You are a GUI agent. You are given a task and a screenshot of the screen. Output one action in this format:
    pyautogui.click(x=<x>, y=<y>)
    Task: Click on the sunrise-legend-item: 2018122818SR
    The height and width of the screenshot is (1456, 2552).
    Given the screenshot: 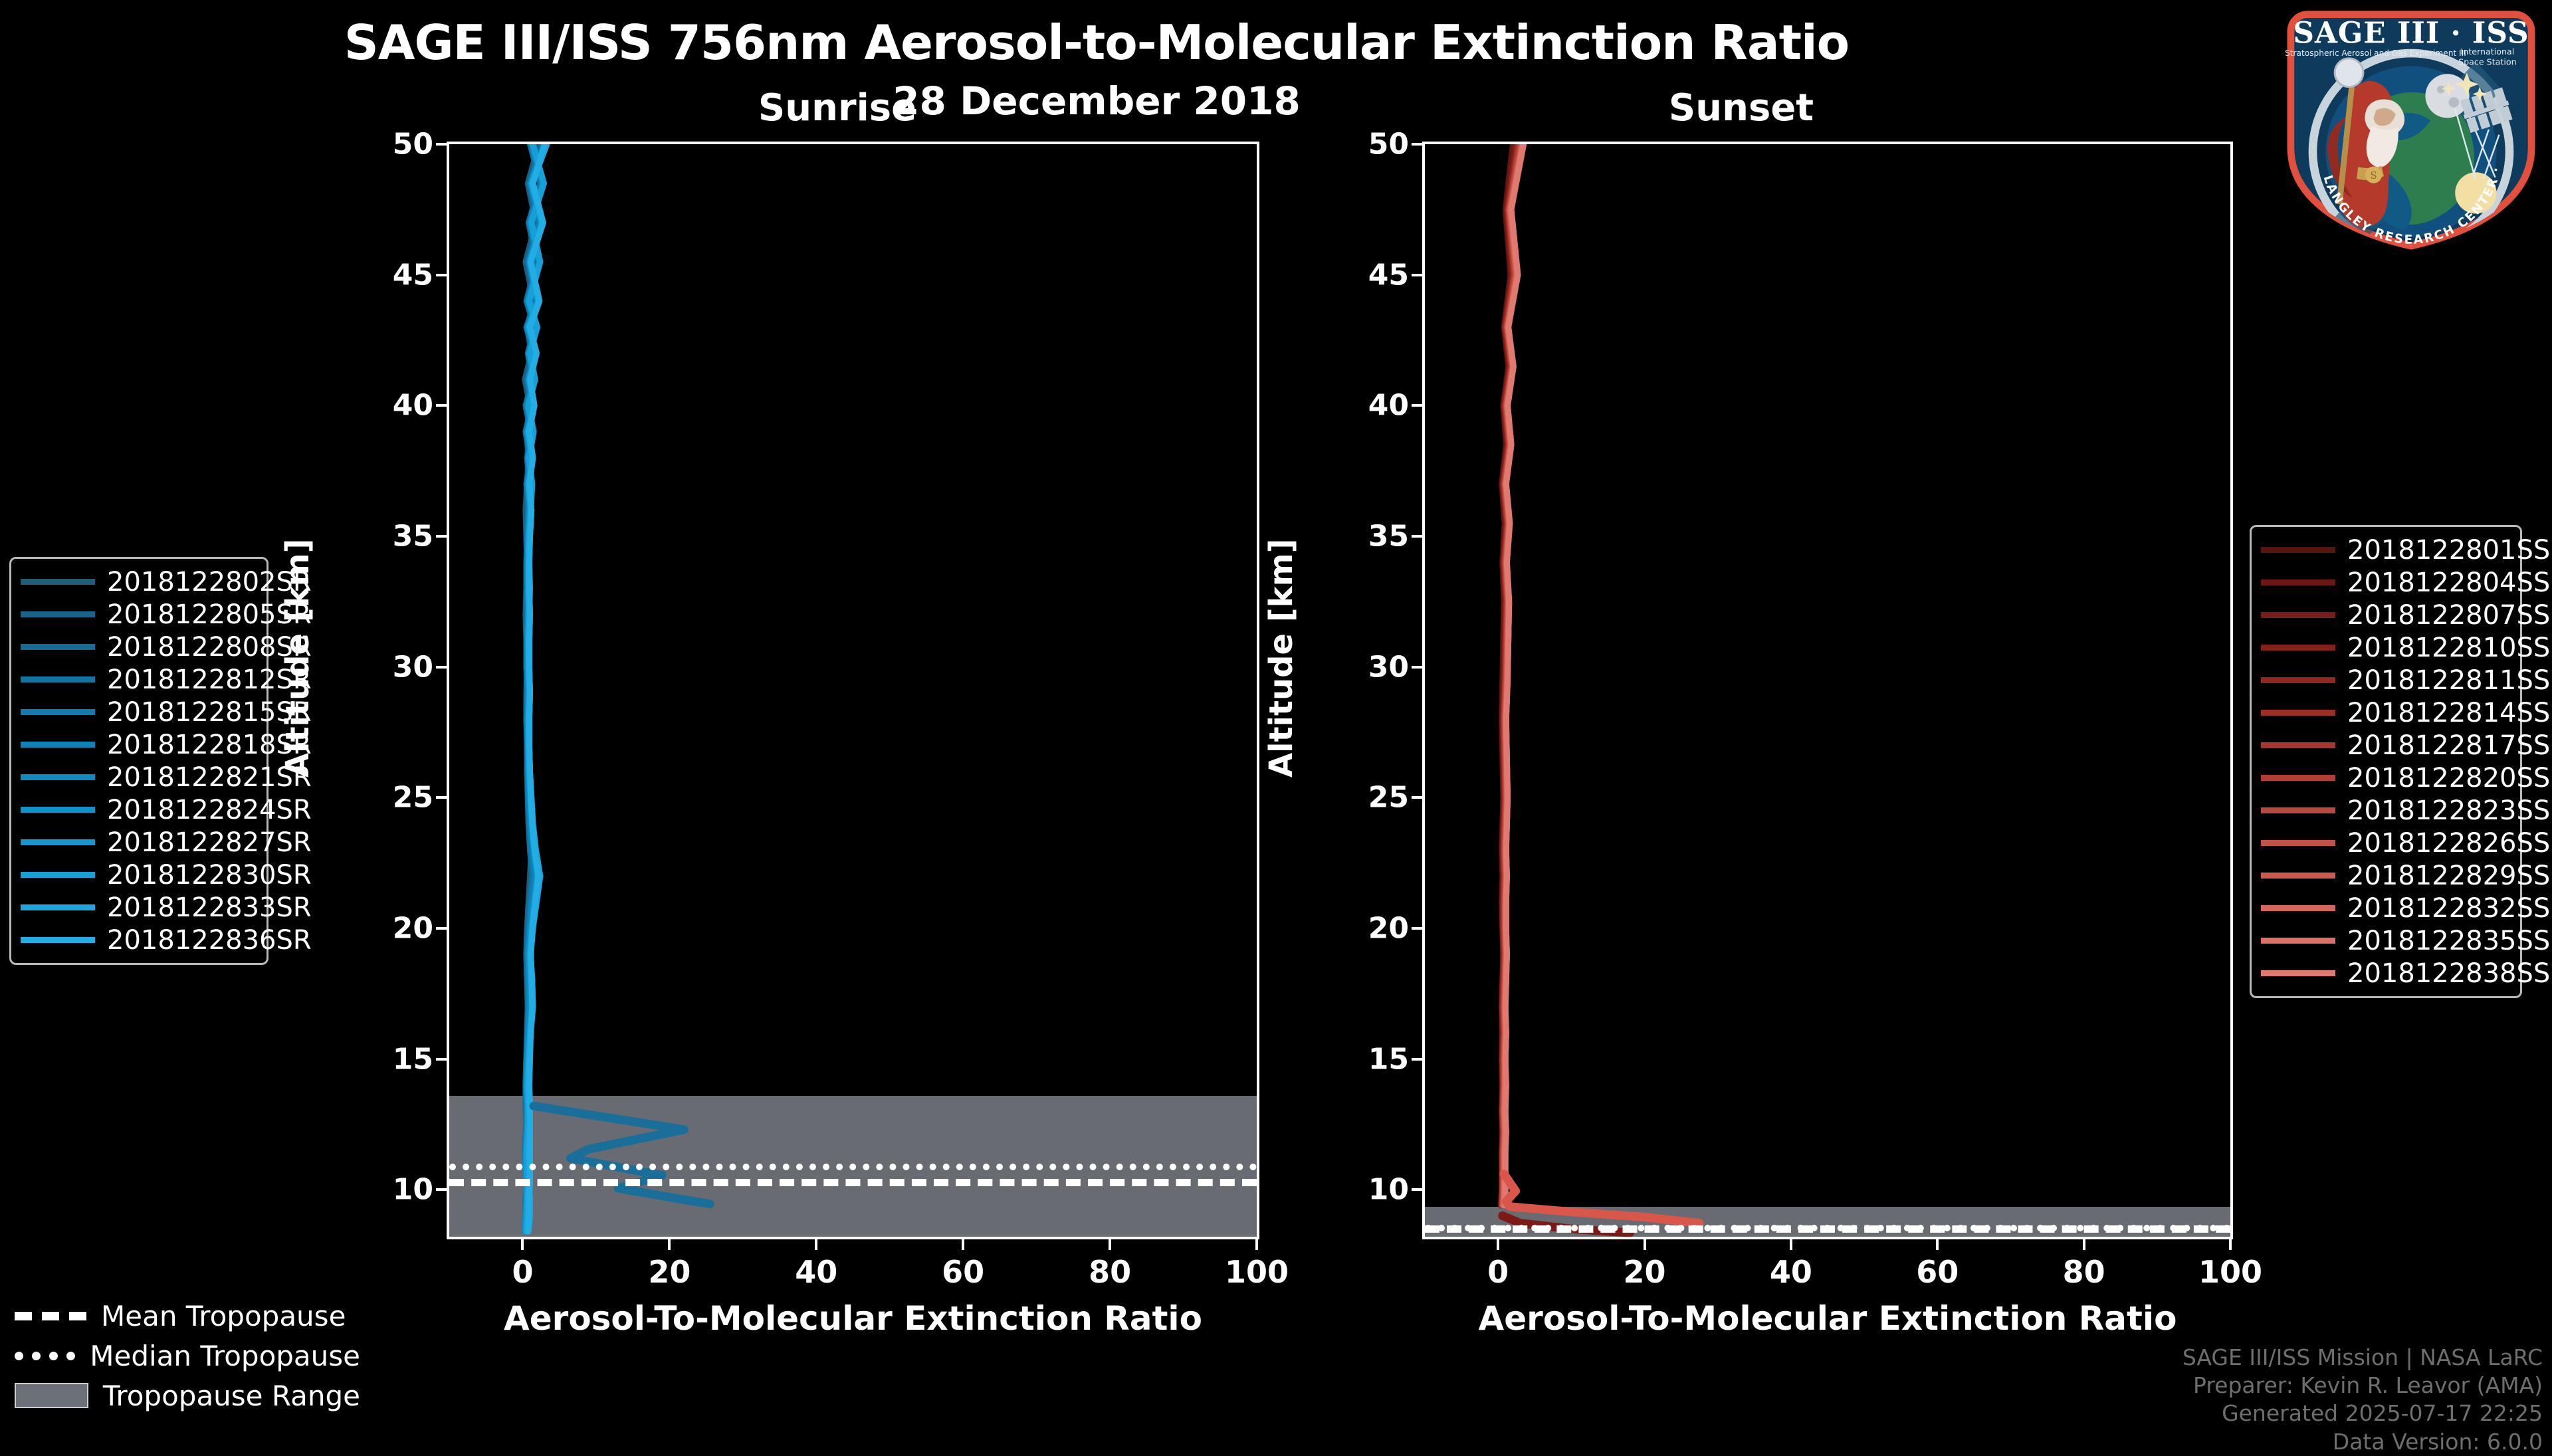 What is the action you would take?
    pyautogui.click(x=166, y=744)
    